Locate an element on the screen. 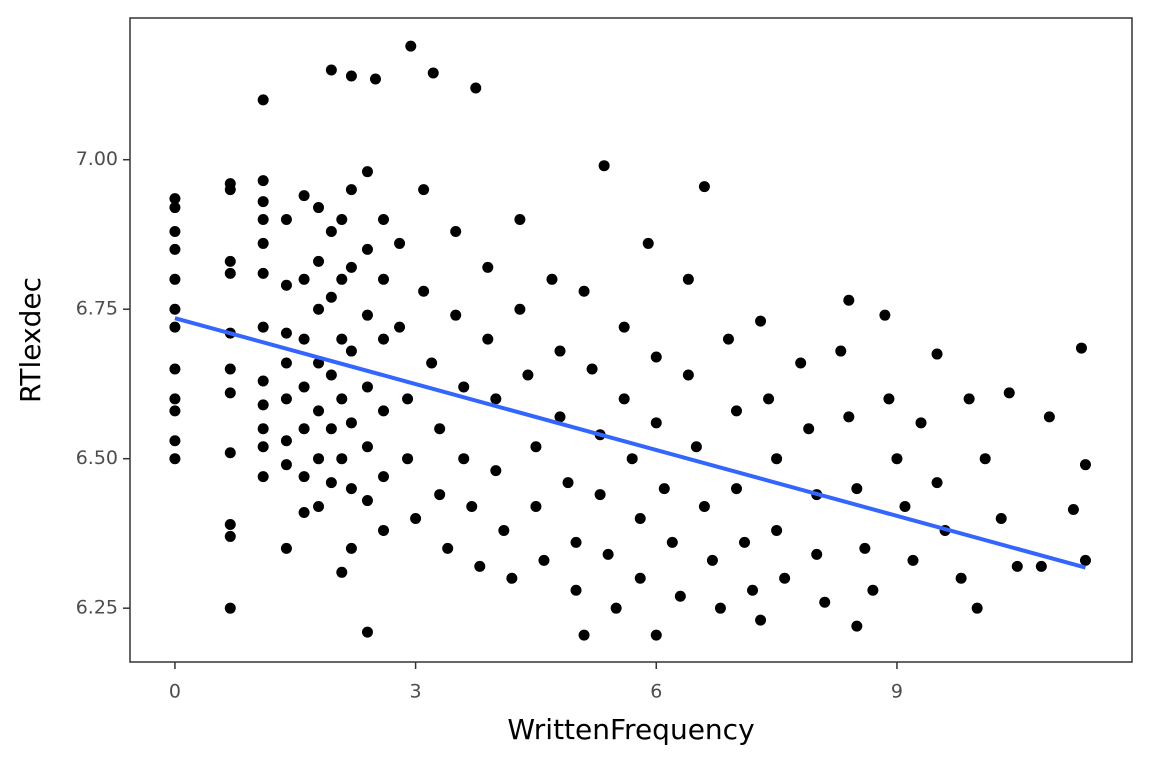  y-tick-label: 6.50 is located at coordinates (97, 458).